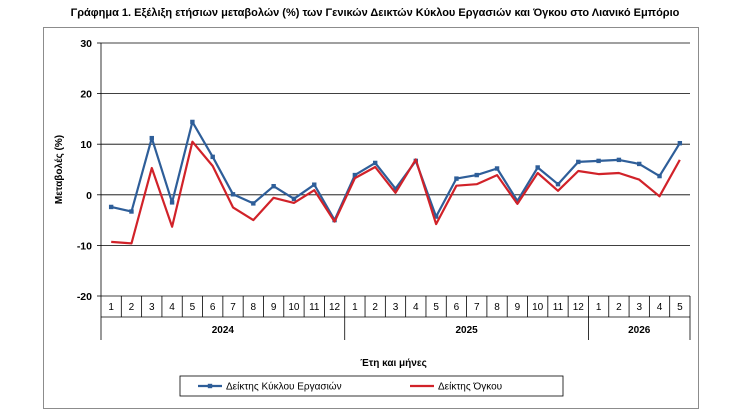 The image size is (750, 413). What do you see at coordinates (86, 145) in the screenshot?
I see `y-tick-label: 10` at bounding box center [86, 145].